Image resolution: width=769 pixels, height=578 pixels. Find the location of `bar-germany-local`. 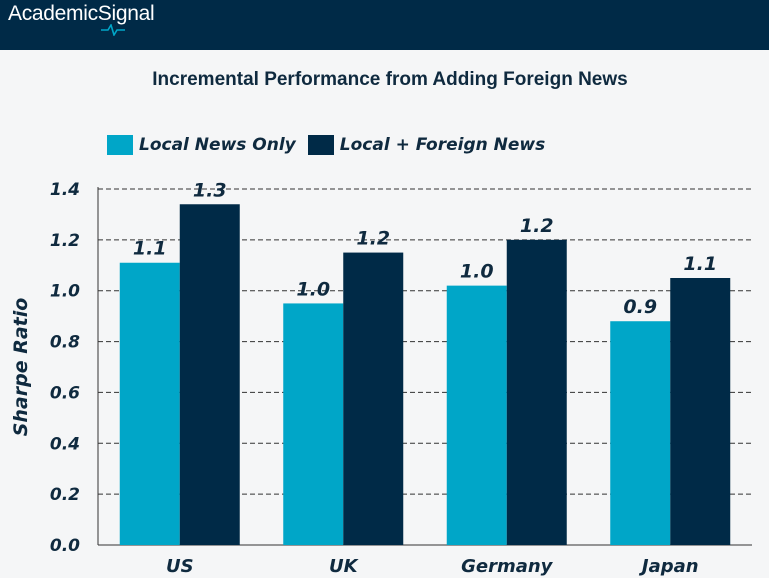

bar-germany-local is located at coordinates (476, 415).